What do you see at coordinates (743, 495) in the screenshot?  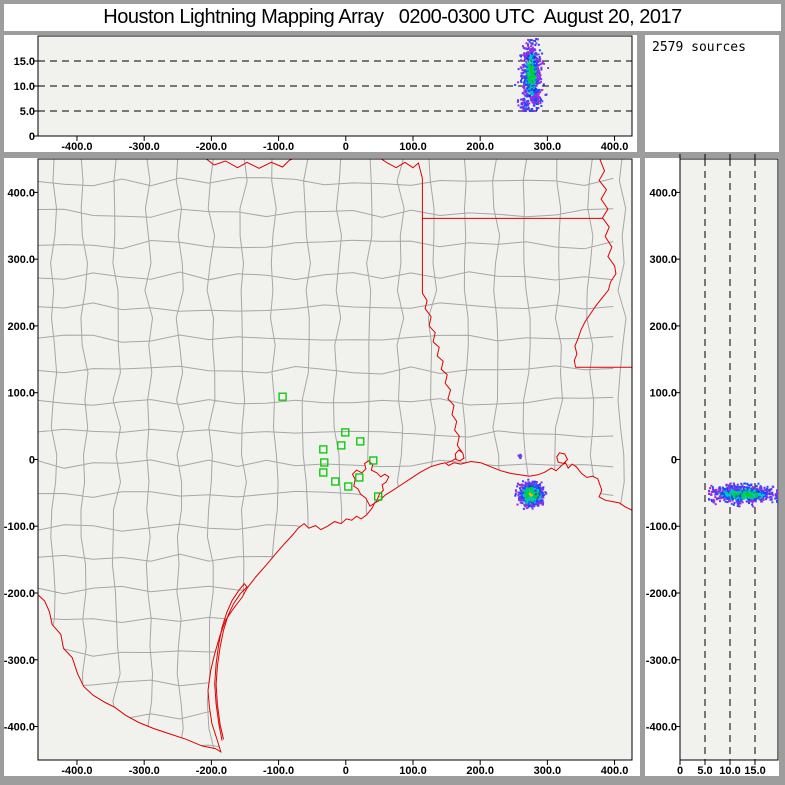 I see `lightning-scatter-ns` at bounding box center [743, 495].